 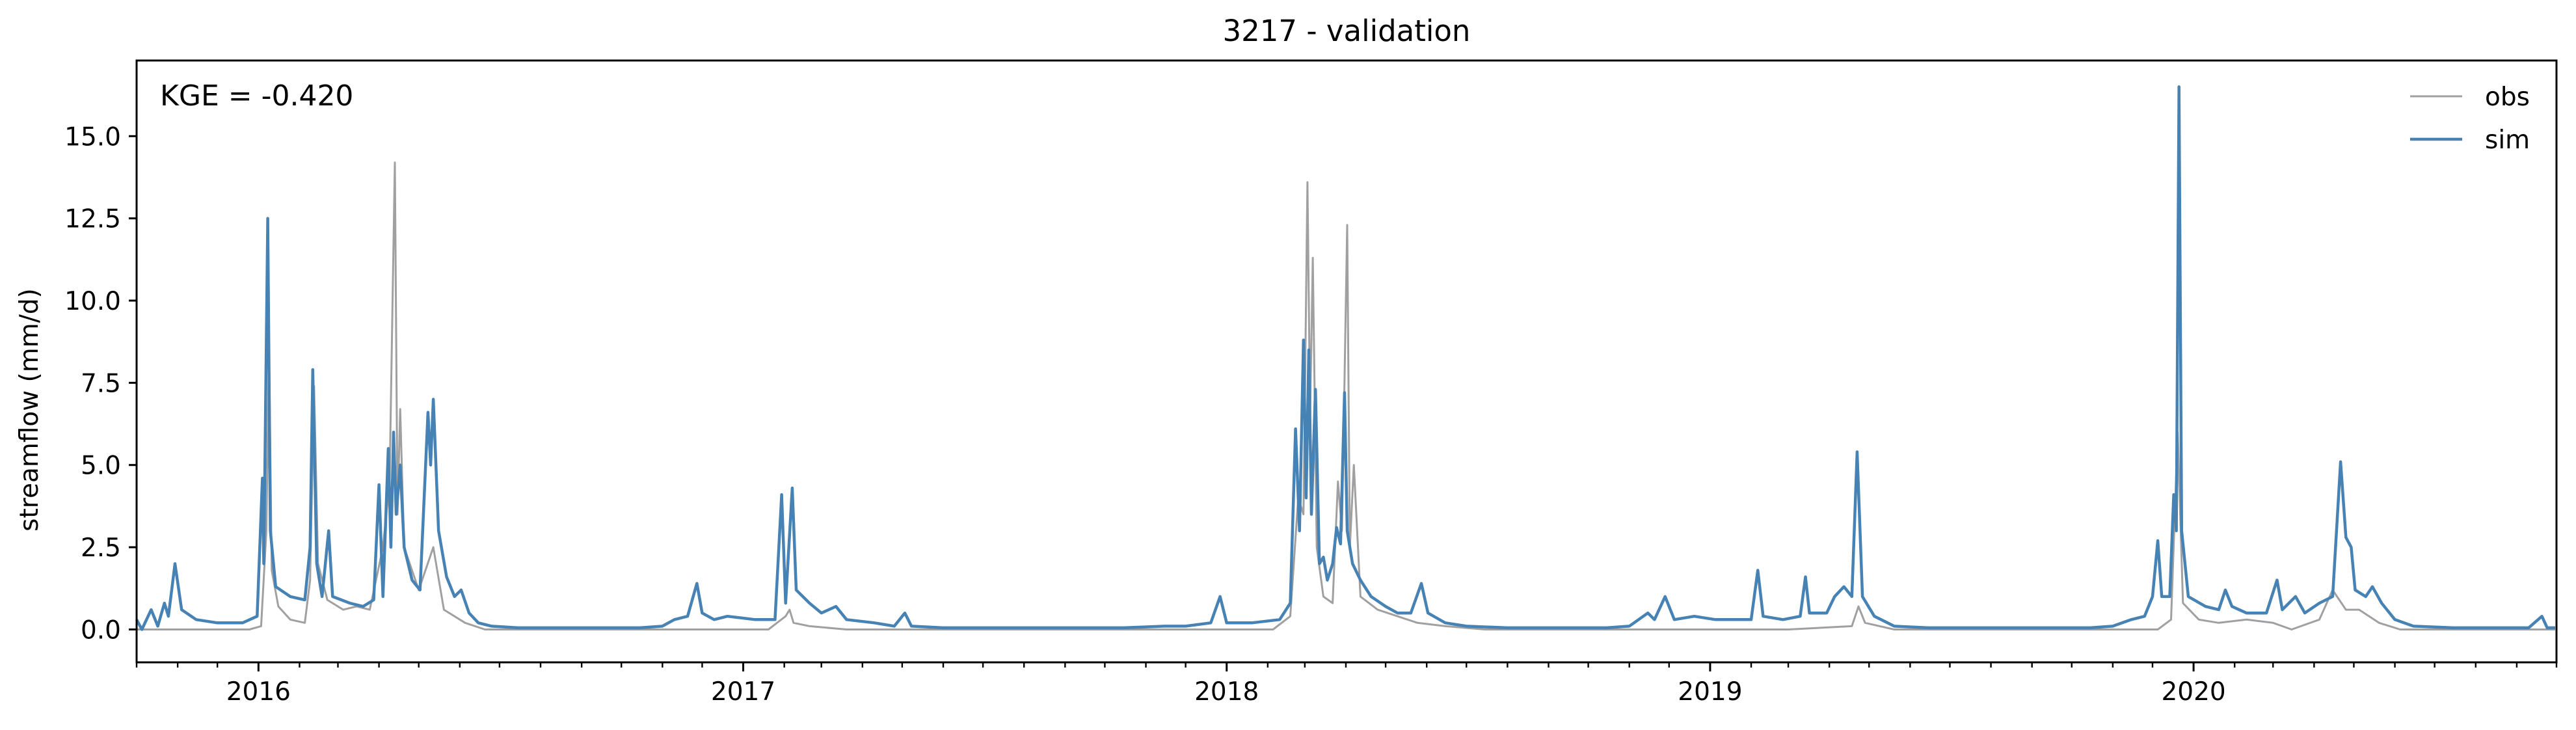 I want to click on legend-label-sim: sim, so click(x=2507, y=140).